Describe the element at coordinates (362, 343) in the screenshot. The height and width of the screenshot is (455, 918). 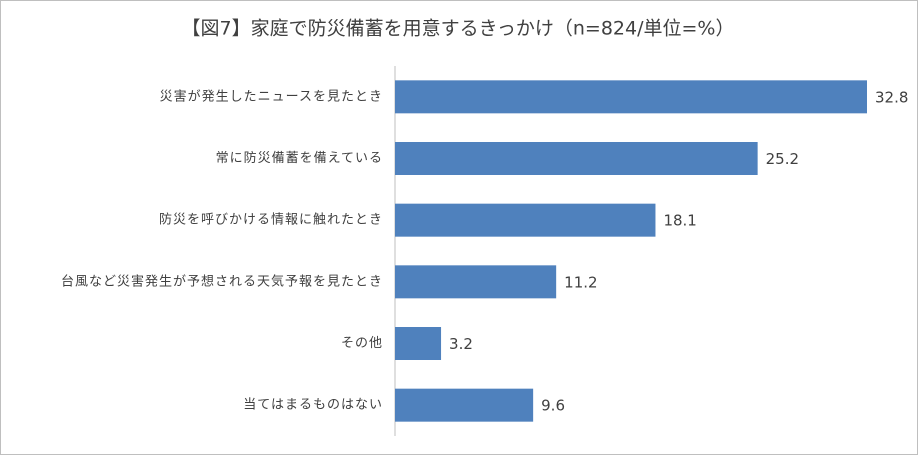
I see `category-label: その他` at that location.